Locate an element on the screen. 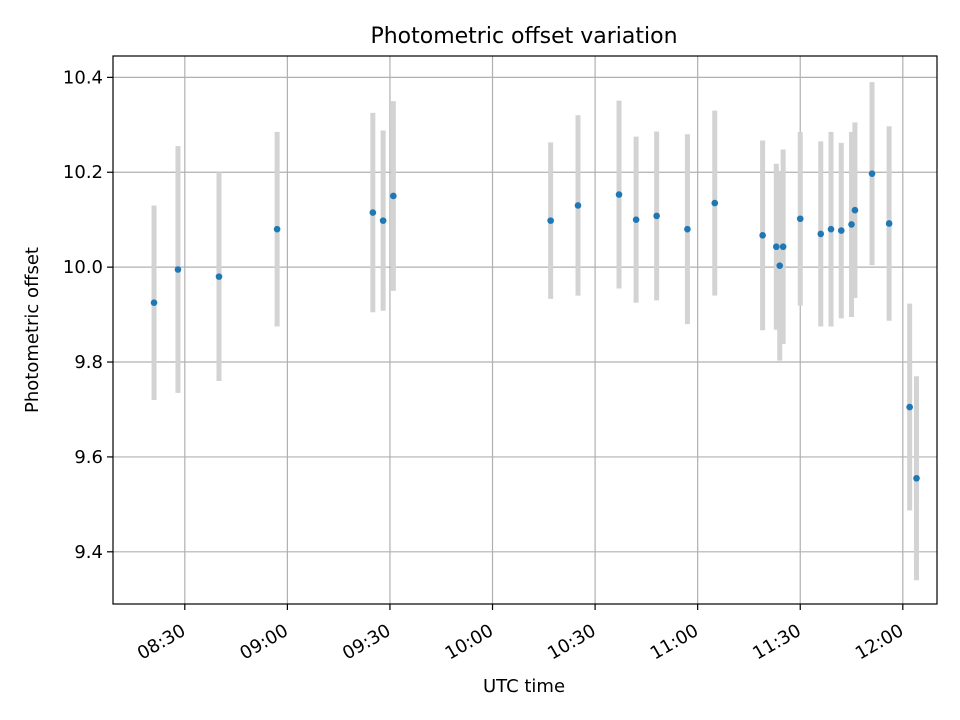 This screenshot has width=960, height=720. y-tick-label: 9.4 is located at coordinates (88, 552).